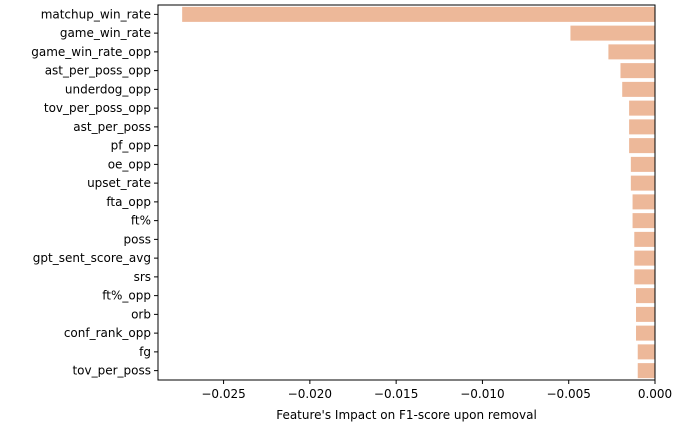 The image size is (684, 432). I want to click on y-tick-label: tov_per_poss, so click(111, 371).